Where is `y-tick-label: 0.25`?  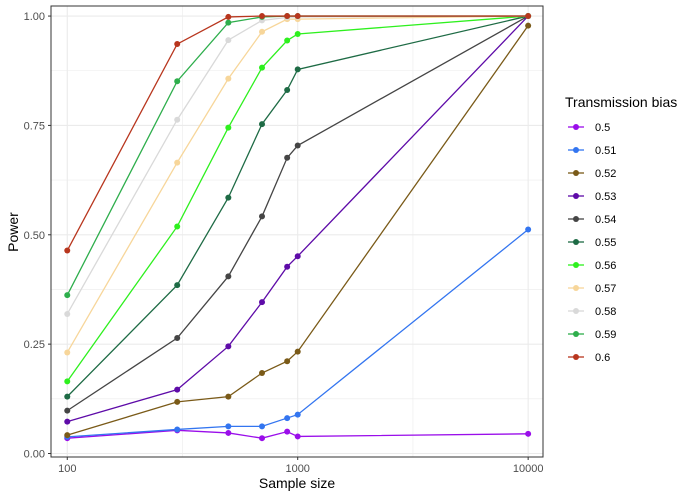
y-tick-label: 0.25 is located at coordinates (34, 345).